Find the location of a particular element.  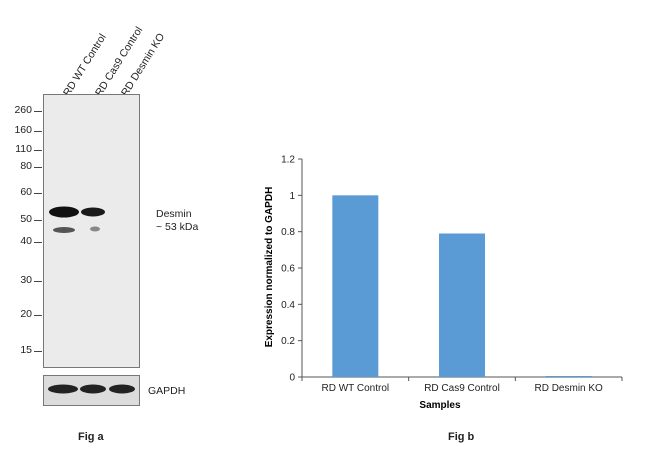

blot-membrane is located at coordinates (91, 231).